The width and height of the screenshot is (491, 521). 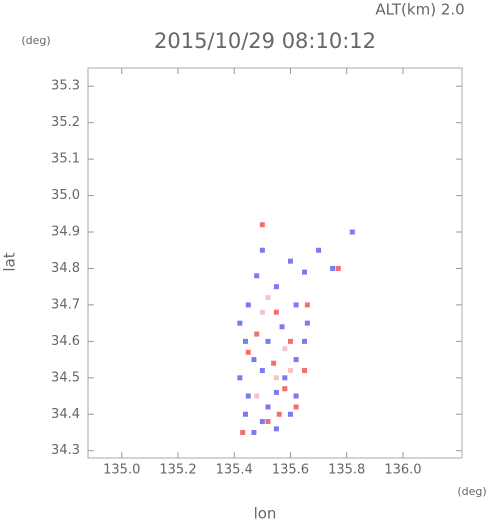 I want to click on y-tick-label: 35.1, so click(x=65, y=159).